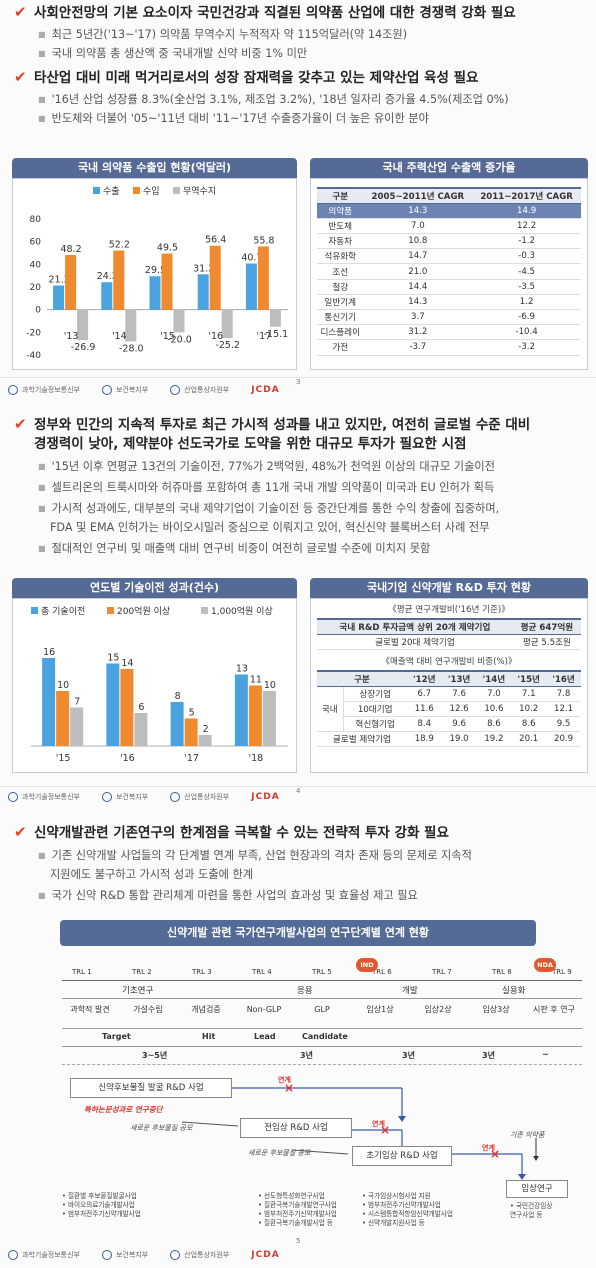 This screenshot has width=596, height=1268. Describe the element at coordinates (51, 390) in the screenshot. I see `footer-org: 과학기술정보통신부` at that location.